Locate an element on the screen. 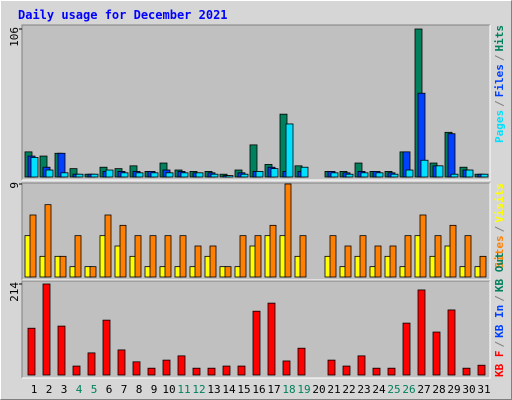 The image size is (512, 400). x-tick-label: 8 is located at coordinates (139, 389).